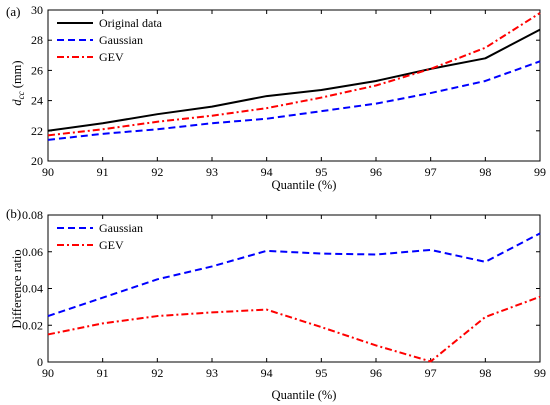  Describe the element at coordinates (304, 395) in the screenshot. I see `panel-b-xlabel: Quantile (%)` at that location.